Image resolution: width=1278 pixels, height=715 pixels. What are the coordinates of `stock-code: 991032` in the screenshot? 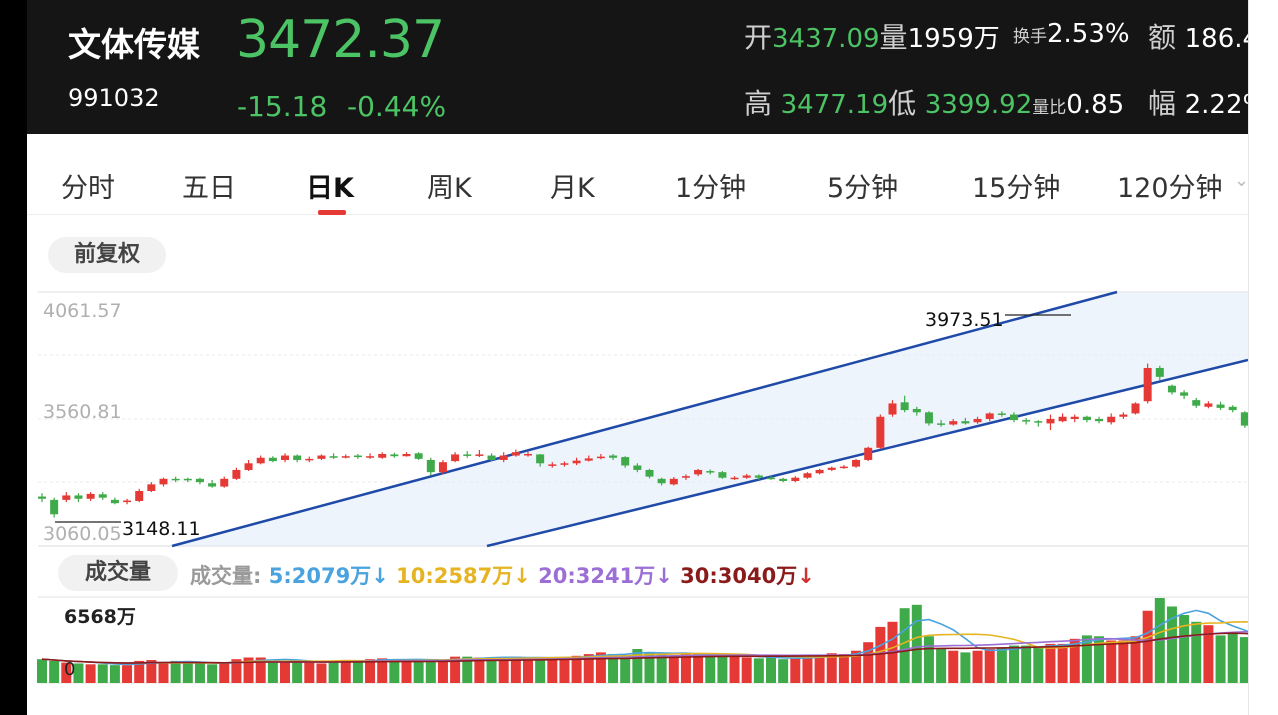 It's located at (114, 98).